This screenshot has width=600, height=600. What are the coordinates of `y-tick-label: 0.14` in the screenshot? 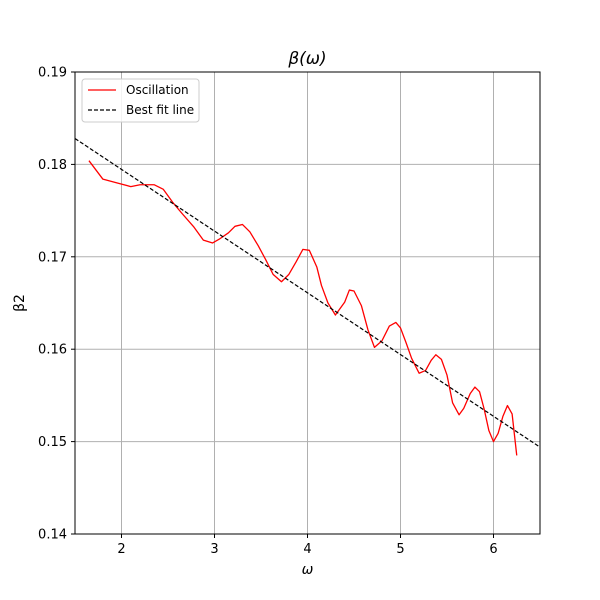 It's located at (52, 535).